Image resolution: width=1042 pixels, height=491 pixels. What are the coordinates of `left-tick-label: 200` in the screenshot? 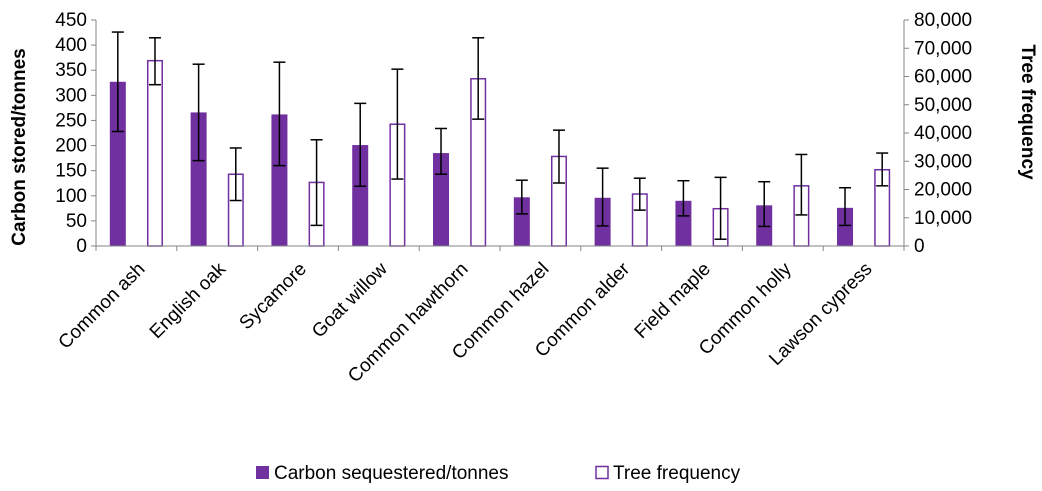 It's located at (71, 146).